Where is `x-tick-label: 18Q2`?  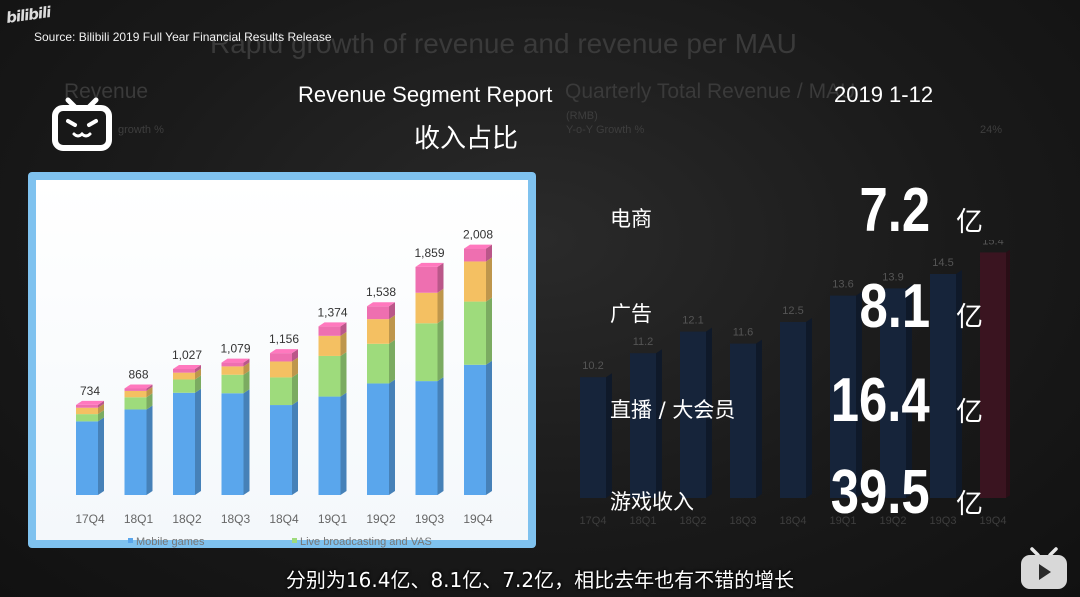 x-tick-label: 18Q2 is located at coordinates (187, 519).